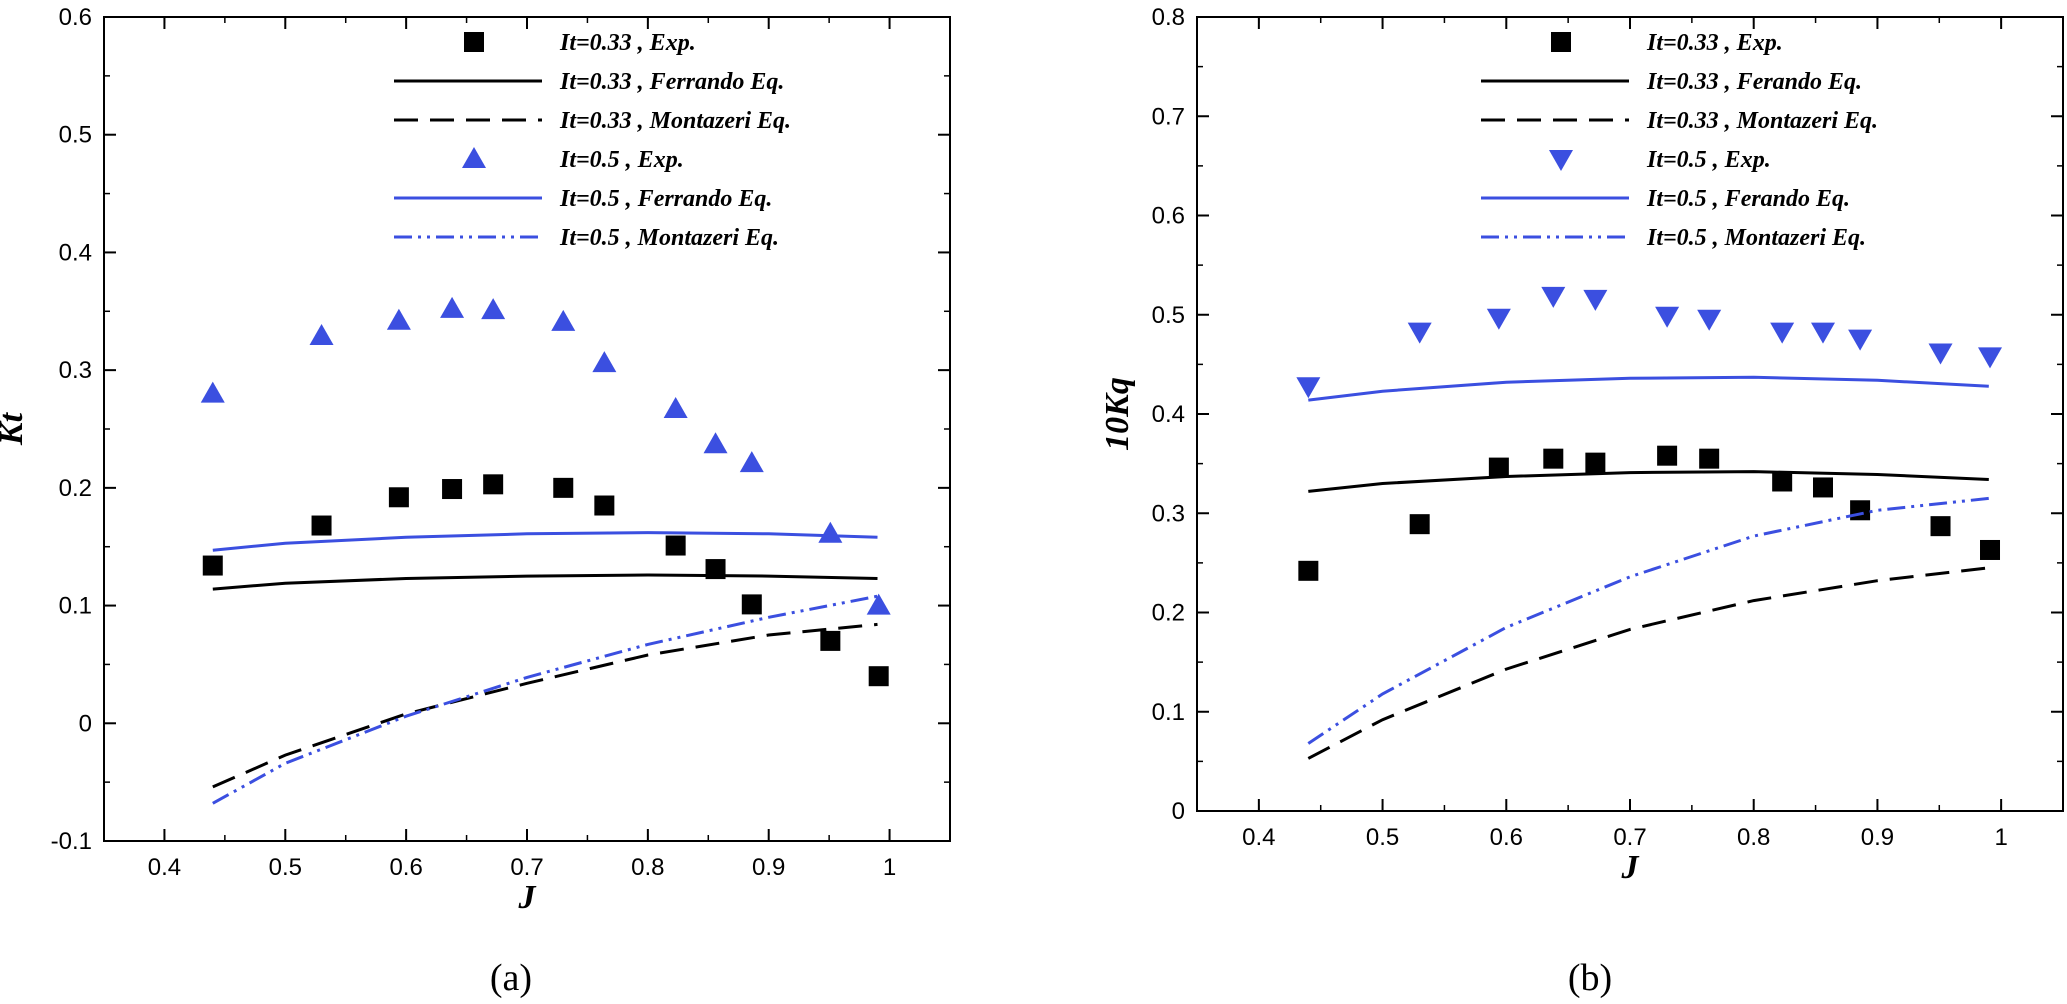  What do you see at coordinates (1748, 199) in the screenshot?
I see `legend-label: It=0.5 , Ferando Eq.` at bounding box center [1748, 199].